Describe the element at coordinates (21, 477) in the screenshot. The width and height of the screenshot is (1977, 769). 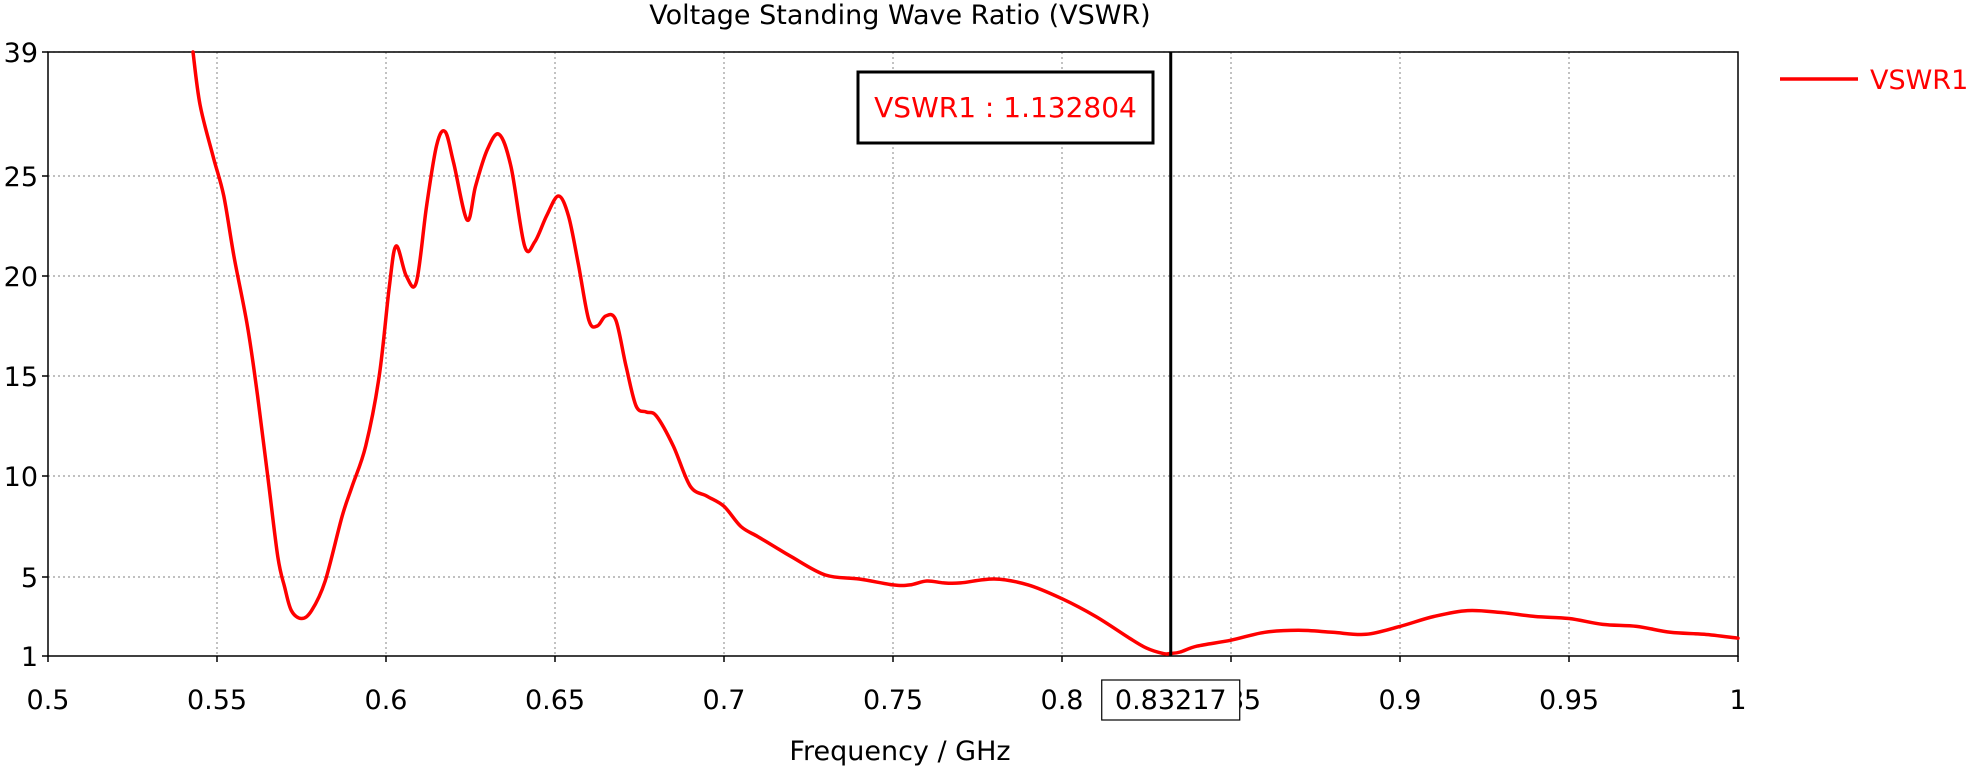
I see `y-tick-label: 10` at that location.